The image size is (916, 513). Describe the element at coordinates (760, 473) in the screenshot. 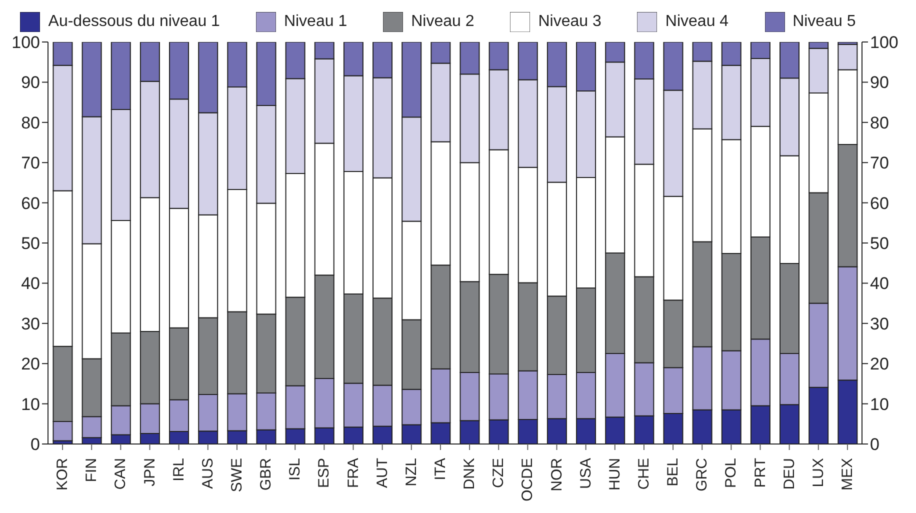

I see `x-tick-label: PRT` at that location.